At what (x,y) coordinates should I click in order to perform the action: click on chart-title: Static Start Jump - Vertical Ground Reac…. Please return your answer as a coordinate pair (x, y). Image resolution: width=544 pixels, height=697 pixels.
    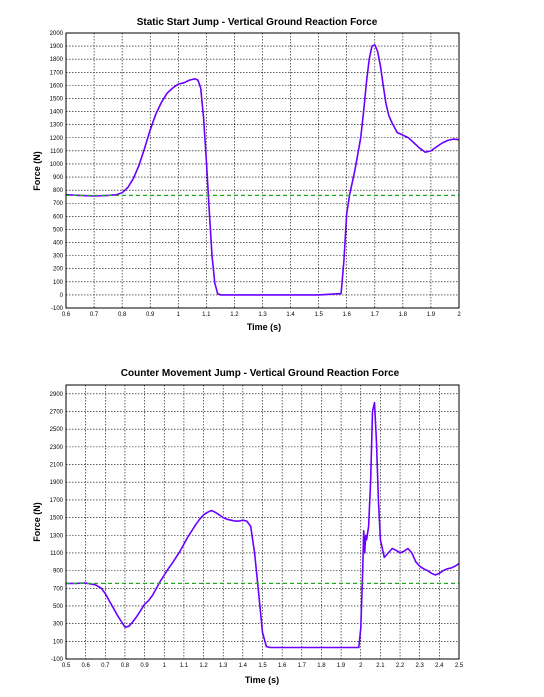
    Looking at the image, I should click on (257, 22).